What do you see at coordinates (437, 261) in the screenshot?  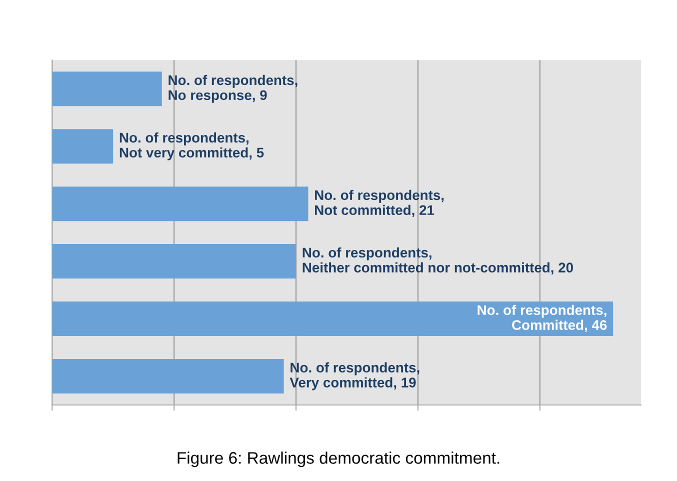 I see `data-label: No. of respondents, Neither committed nor not-committed, 20` at bounding box center [437, 261].